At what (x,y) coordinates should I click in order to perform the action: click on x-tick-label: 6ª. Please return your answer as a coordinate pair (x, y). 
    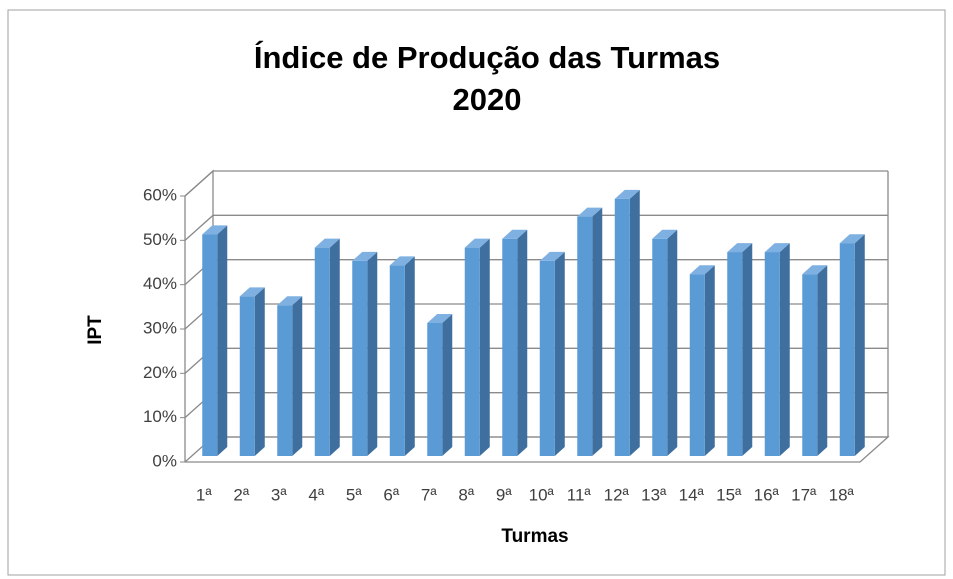
    Looking at the image, I should click on (391, 494).